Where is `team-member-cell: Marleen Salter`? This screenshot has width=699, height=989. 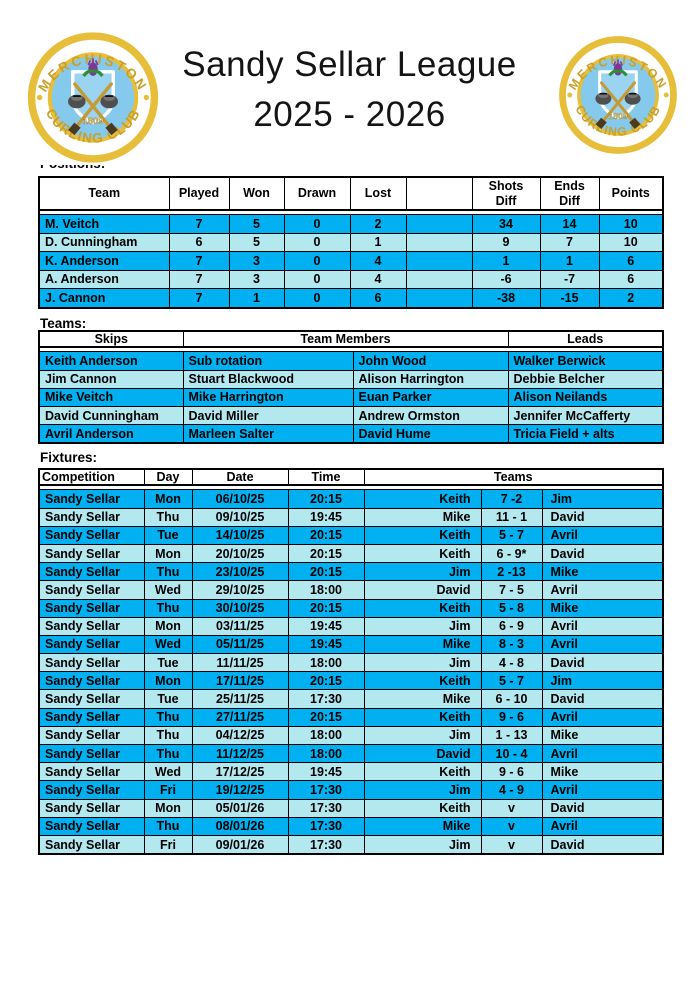 team-member-cell: Marleen Salter is located at coordinates (268, 434).